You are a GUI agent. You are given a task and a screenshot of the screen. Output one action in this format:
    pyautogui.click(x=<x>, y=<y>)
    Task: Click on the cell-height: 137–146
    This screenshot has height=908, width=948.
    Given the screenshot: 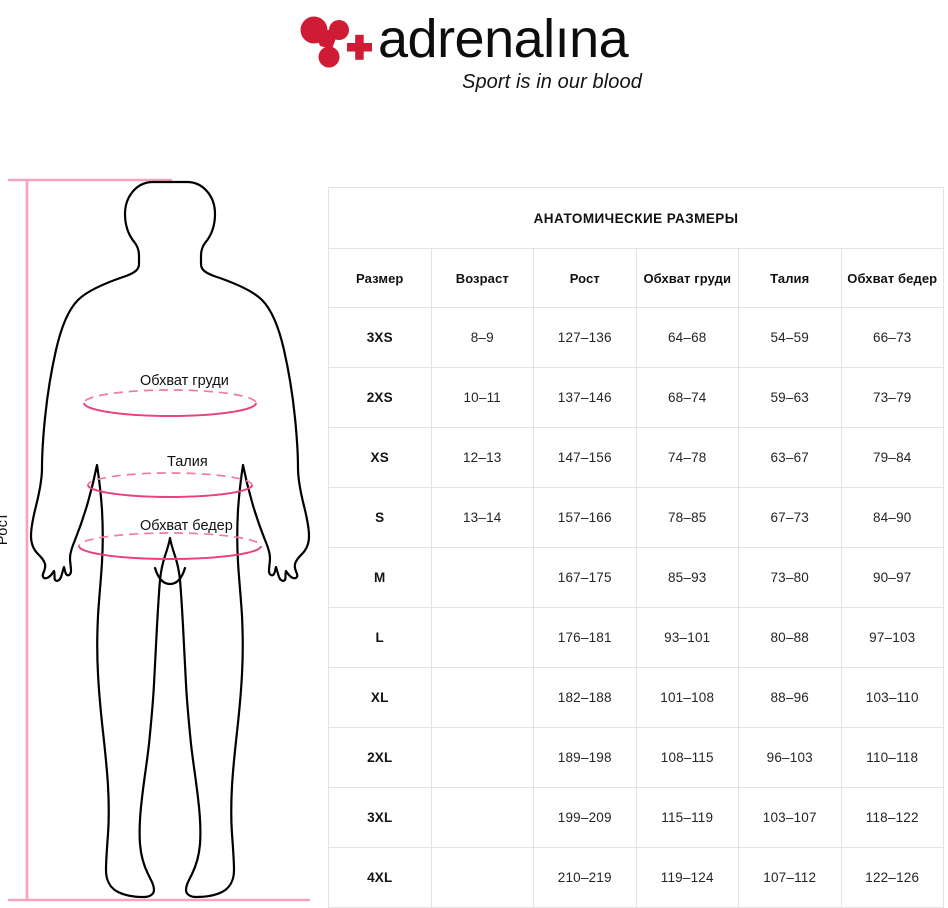 What is the action you would take?
    pyautogui.click(x=585, y=397)
    